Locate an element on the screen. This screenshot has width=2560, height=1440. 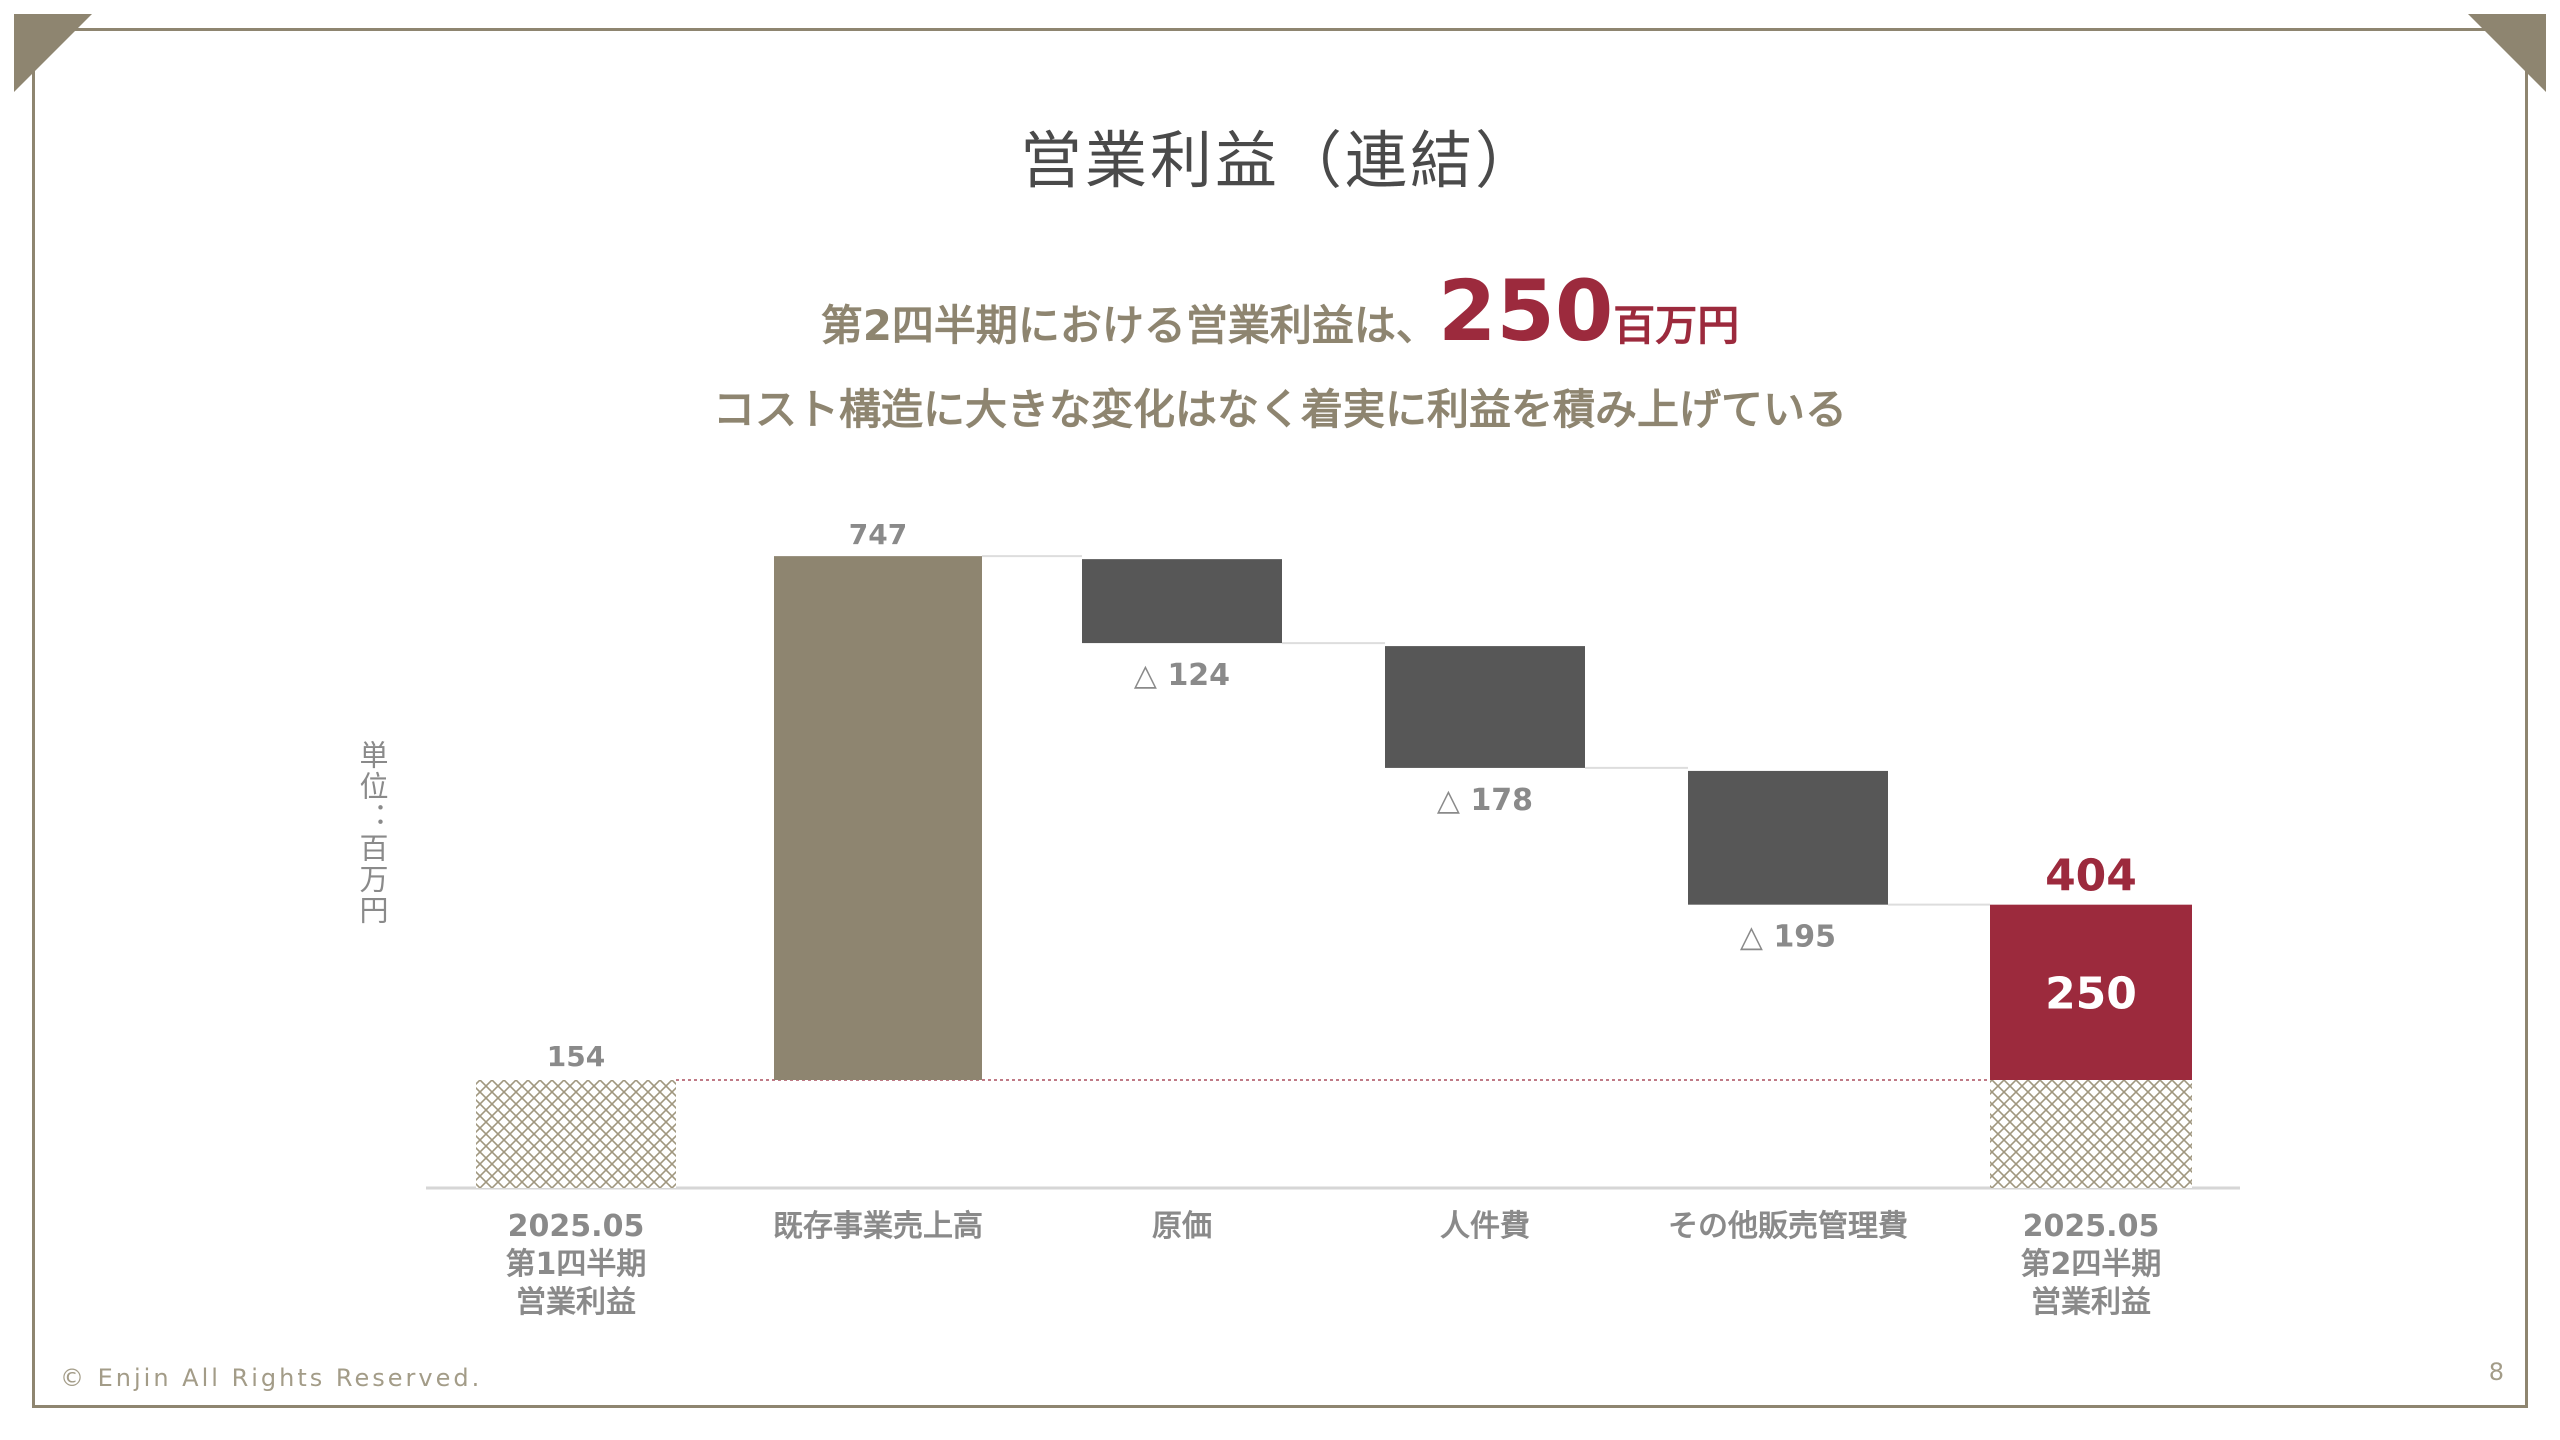
bar-total is located at coordinates (2091, 992).